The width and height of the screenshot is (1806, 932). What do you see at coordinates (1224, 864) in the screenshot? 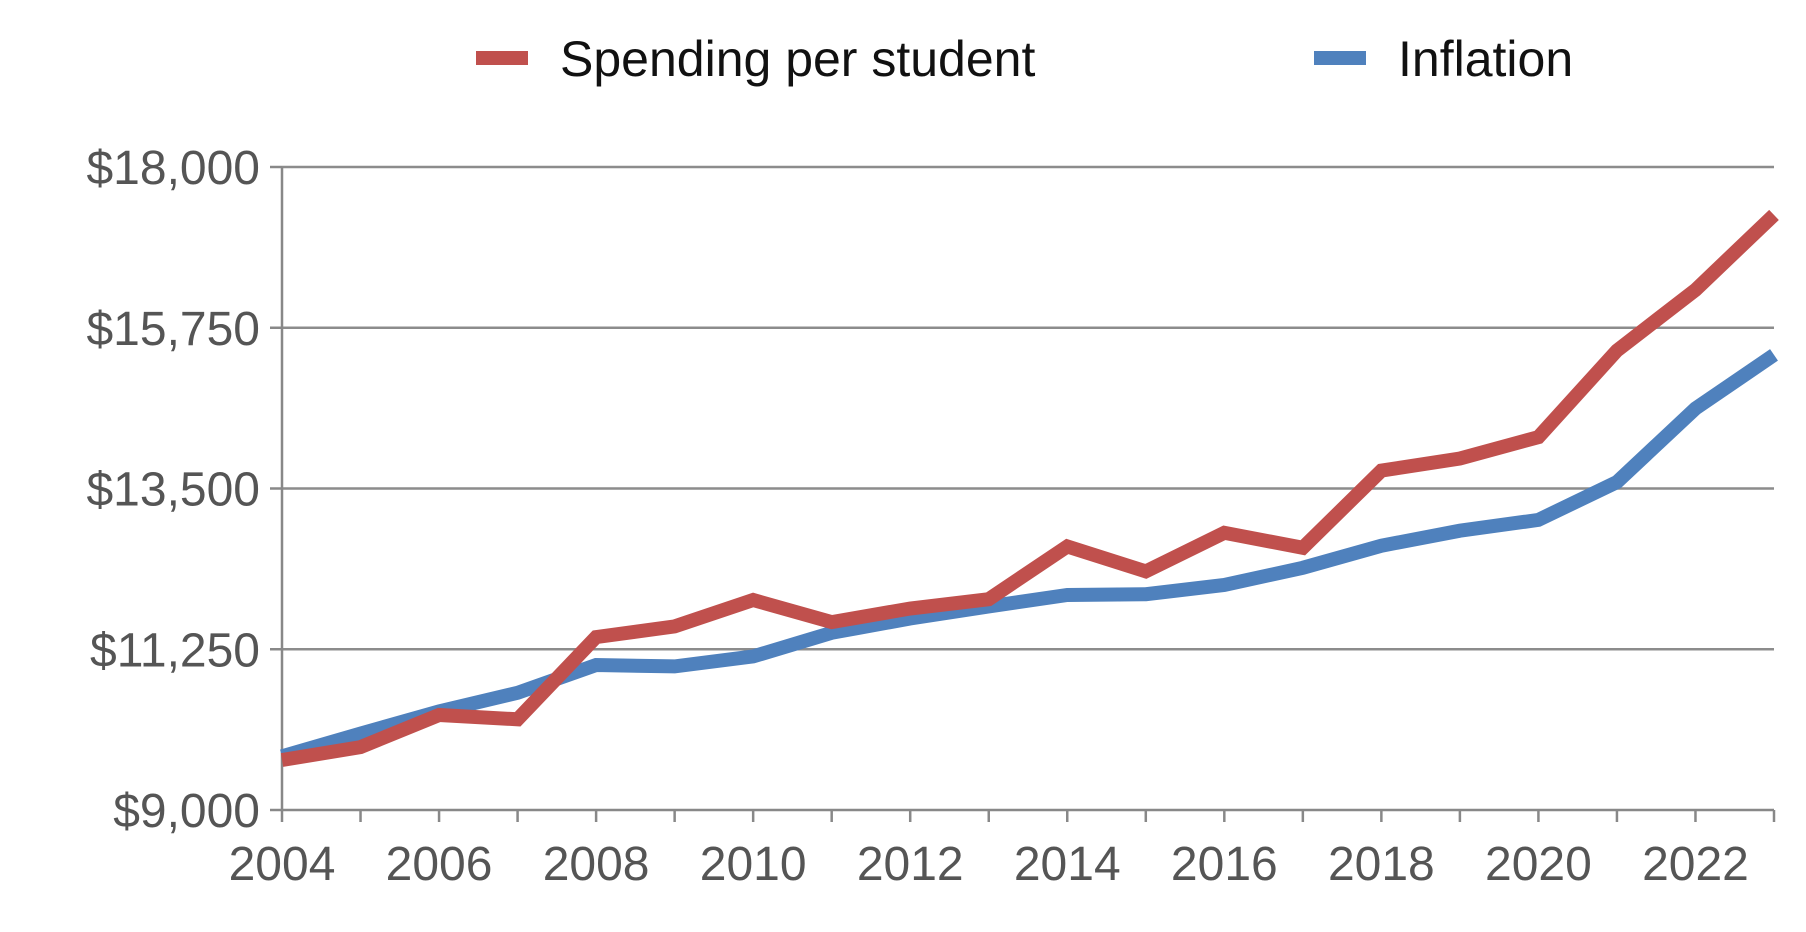
I see `x-tick-label: 2016` at bounding box center [1224, 864].